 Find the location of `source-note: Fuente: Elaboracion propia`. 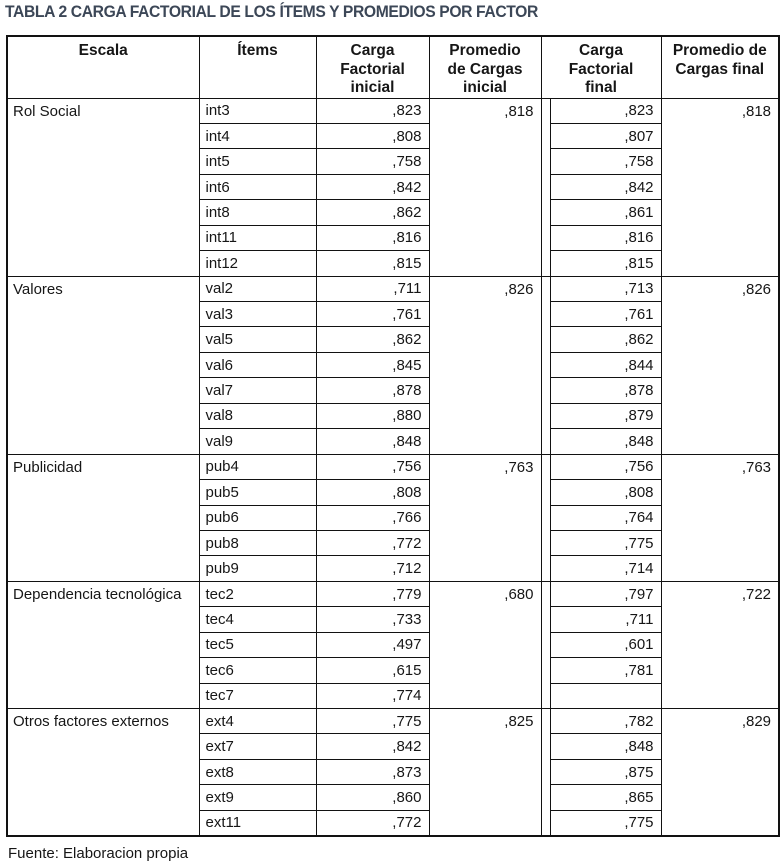

source-note: Fuente: Elaboracion propia is located at coordinates (98, 853).